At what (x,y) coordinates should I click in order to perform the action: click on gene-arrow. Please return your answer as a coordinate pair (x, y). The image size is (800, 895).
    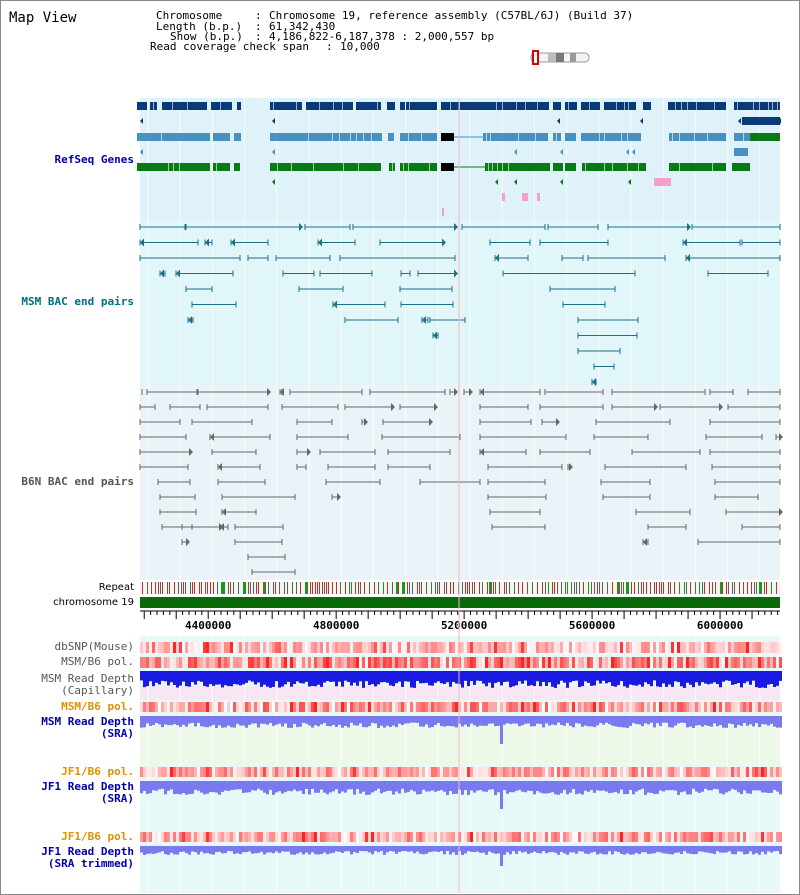
    Looking at the image, I should click on (561, 182).